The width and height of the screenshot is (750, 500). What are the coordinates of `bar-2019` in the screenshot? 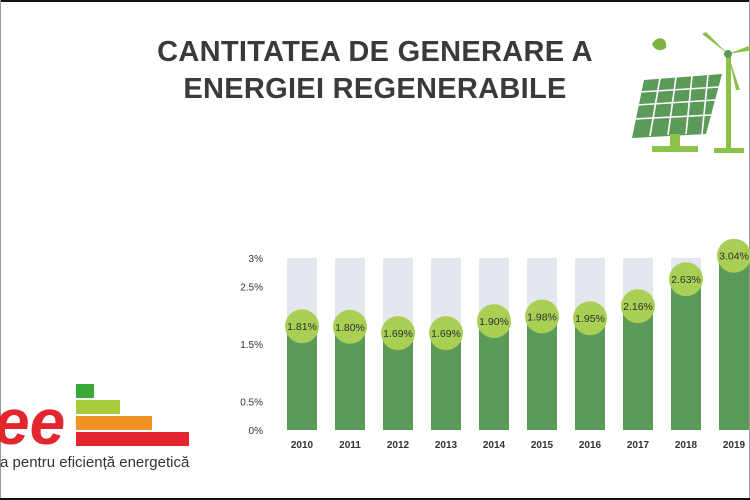 It's located at (734, 342).